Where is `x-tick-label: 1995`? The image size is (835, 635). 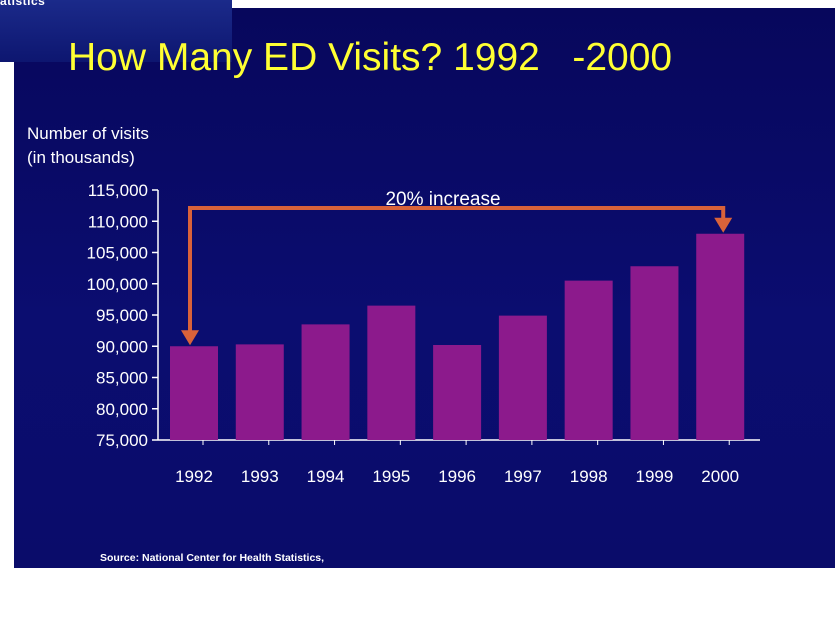 x-tick-label: 1995 is located at coordinates (391, 476).